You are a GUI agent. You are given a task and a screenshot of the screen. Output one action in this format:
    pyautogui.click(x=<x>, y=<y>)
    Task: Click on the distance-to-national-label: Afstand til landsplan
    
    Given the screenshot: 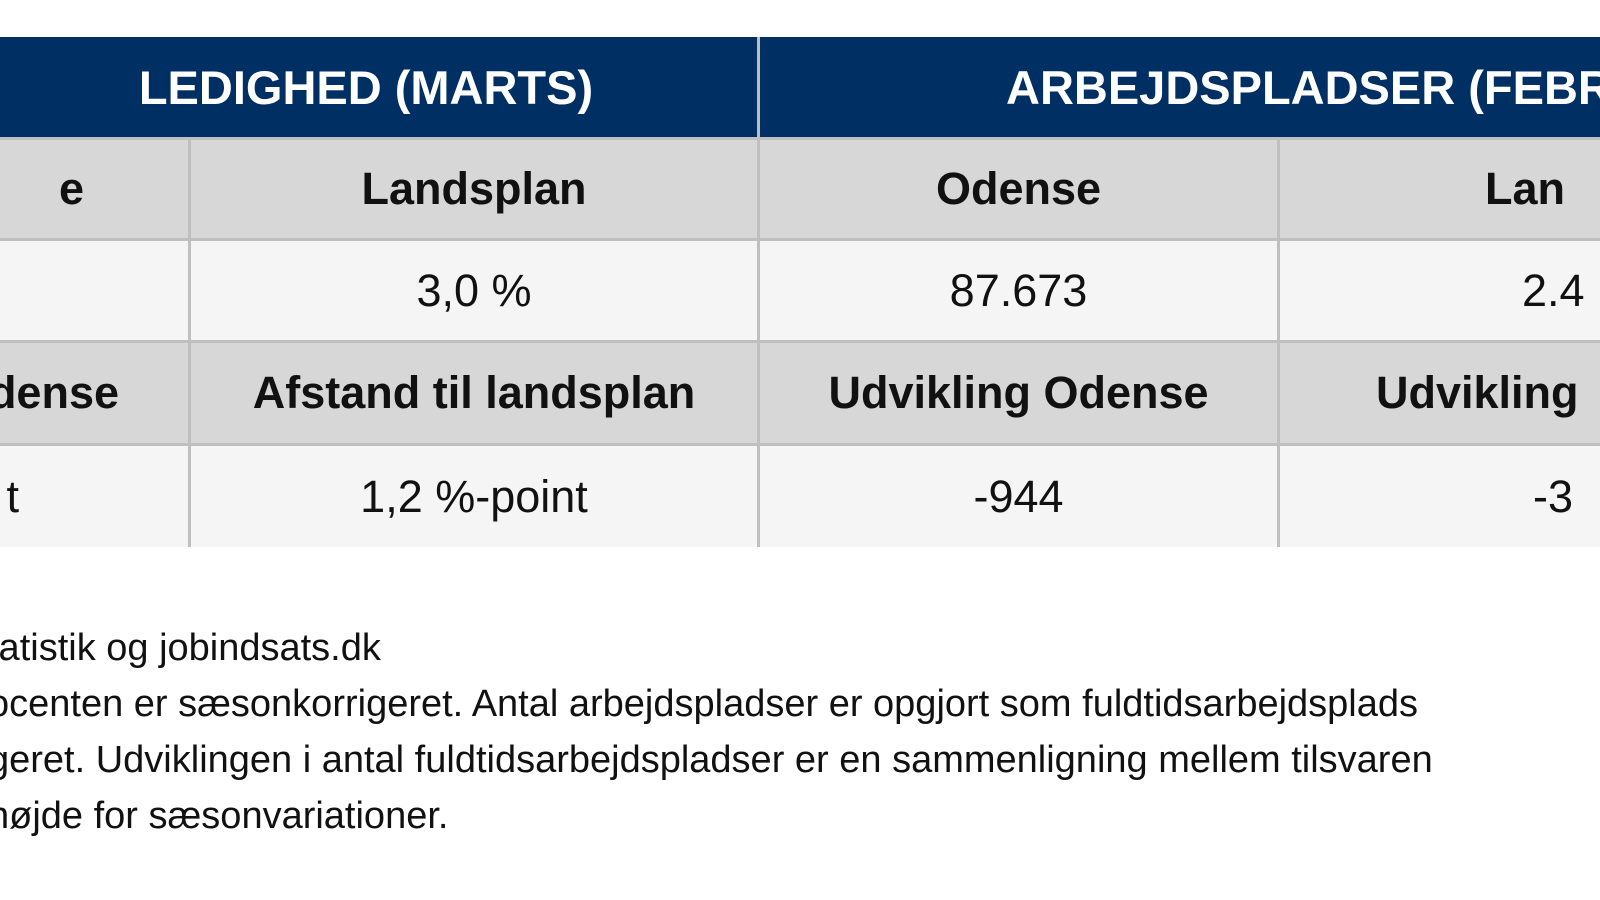 What is the action you would take?
    pyautogui.click(x=474, y=392)
    